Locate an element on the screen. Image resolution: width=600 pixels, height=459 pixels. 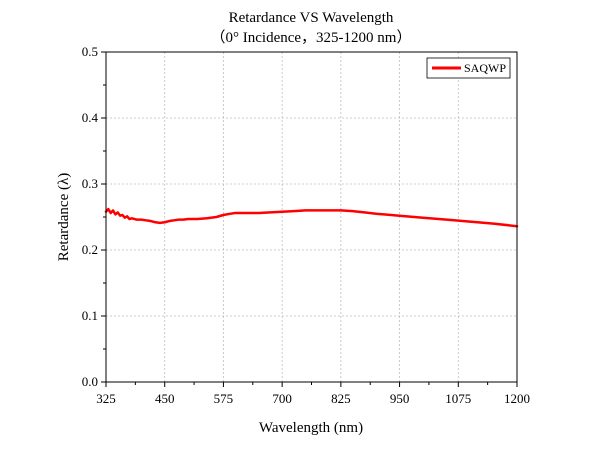
x-tick-label: 325 is located at coordinates (106, 398).